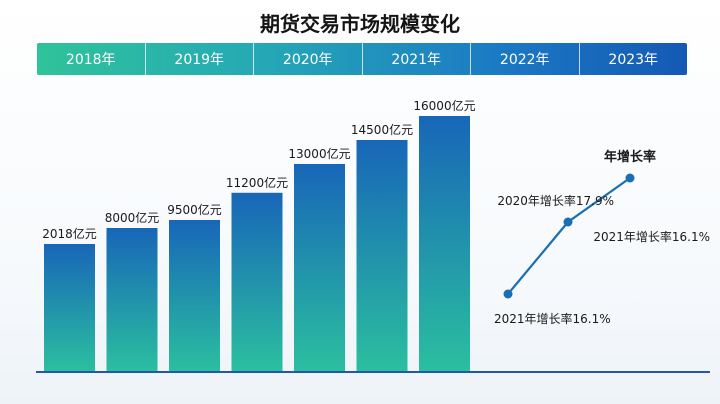  What do you see at coordinates (555, 200) in the screenshot?
I see `growth-point-label: 2020年增长率17.9%` at bounding box center [555, 200].